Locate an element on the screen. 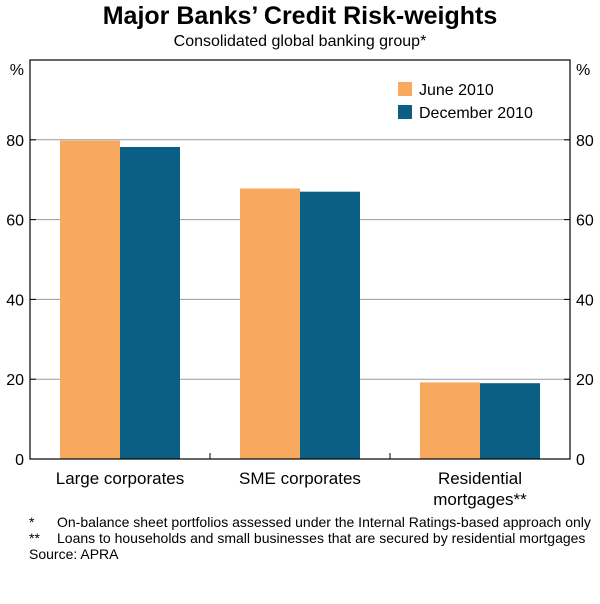  x-tick-label-3: mortgages** is located at coordinates (480, 499).